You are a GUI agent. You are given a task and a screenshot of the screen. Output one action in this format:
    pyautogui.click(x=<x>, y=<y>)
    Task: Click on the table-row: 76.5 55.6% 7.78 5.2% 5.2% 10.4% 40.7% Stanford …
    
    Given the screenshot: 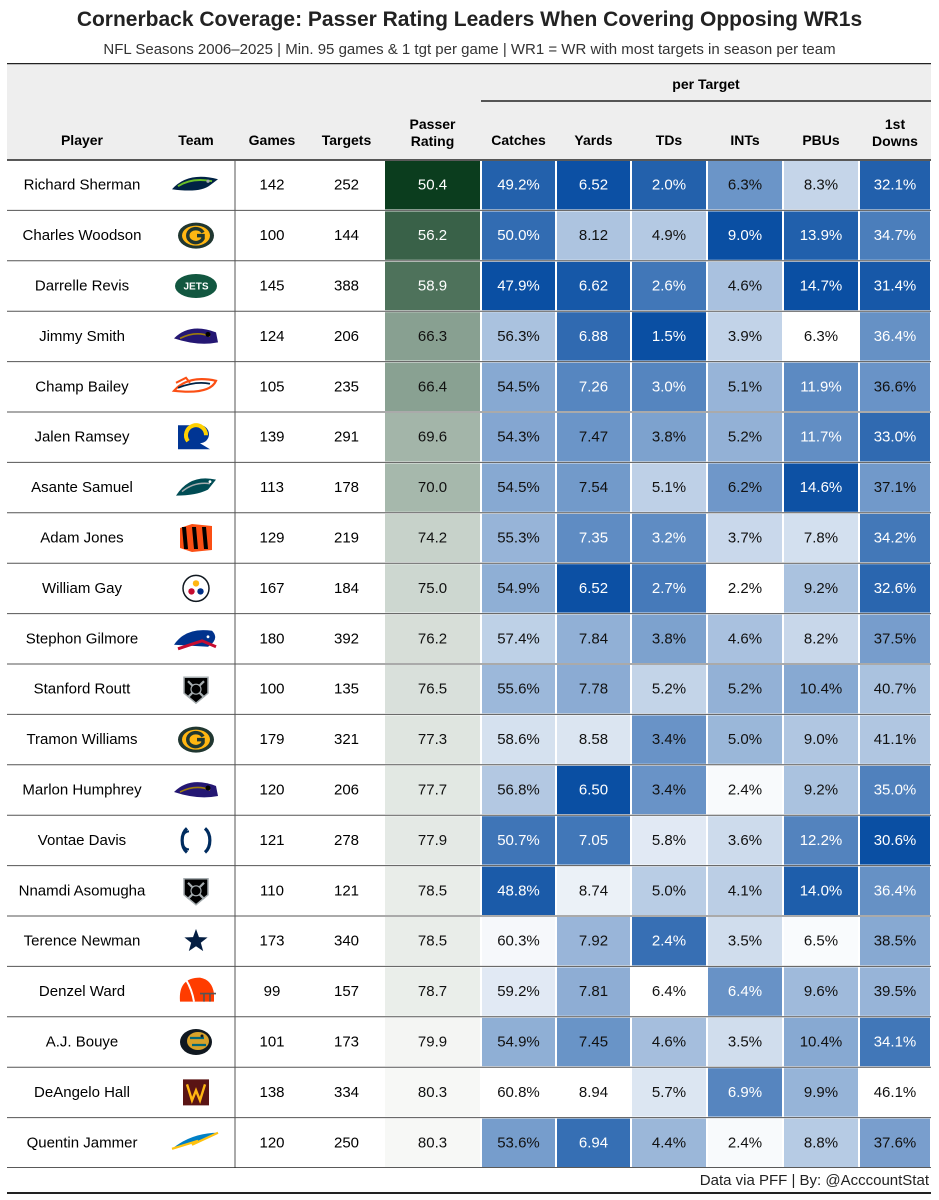 What is the action you would take?
    pyautogui.click(x=469, y=690)
    